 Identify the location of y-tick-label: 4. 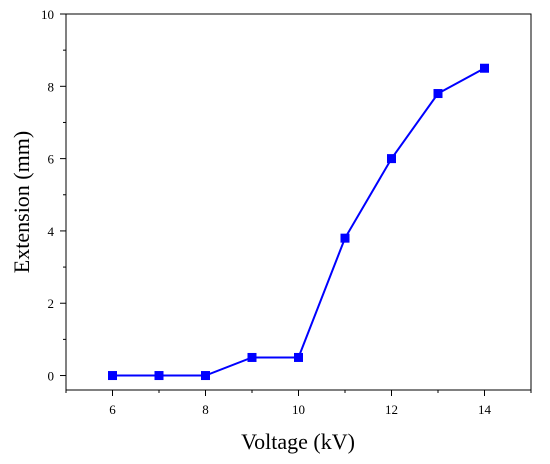
(51, 231).